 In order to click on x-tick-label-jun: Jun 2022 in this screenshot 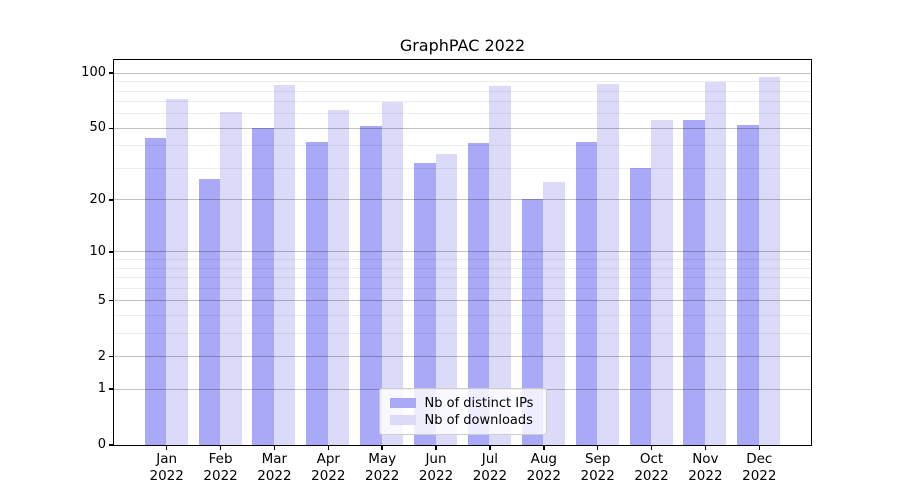, I will do `click(436, 468)`.